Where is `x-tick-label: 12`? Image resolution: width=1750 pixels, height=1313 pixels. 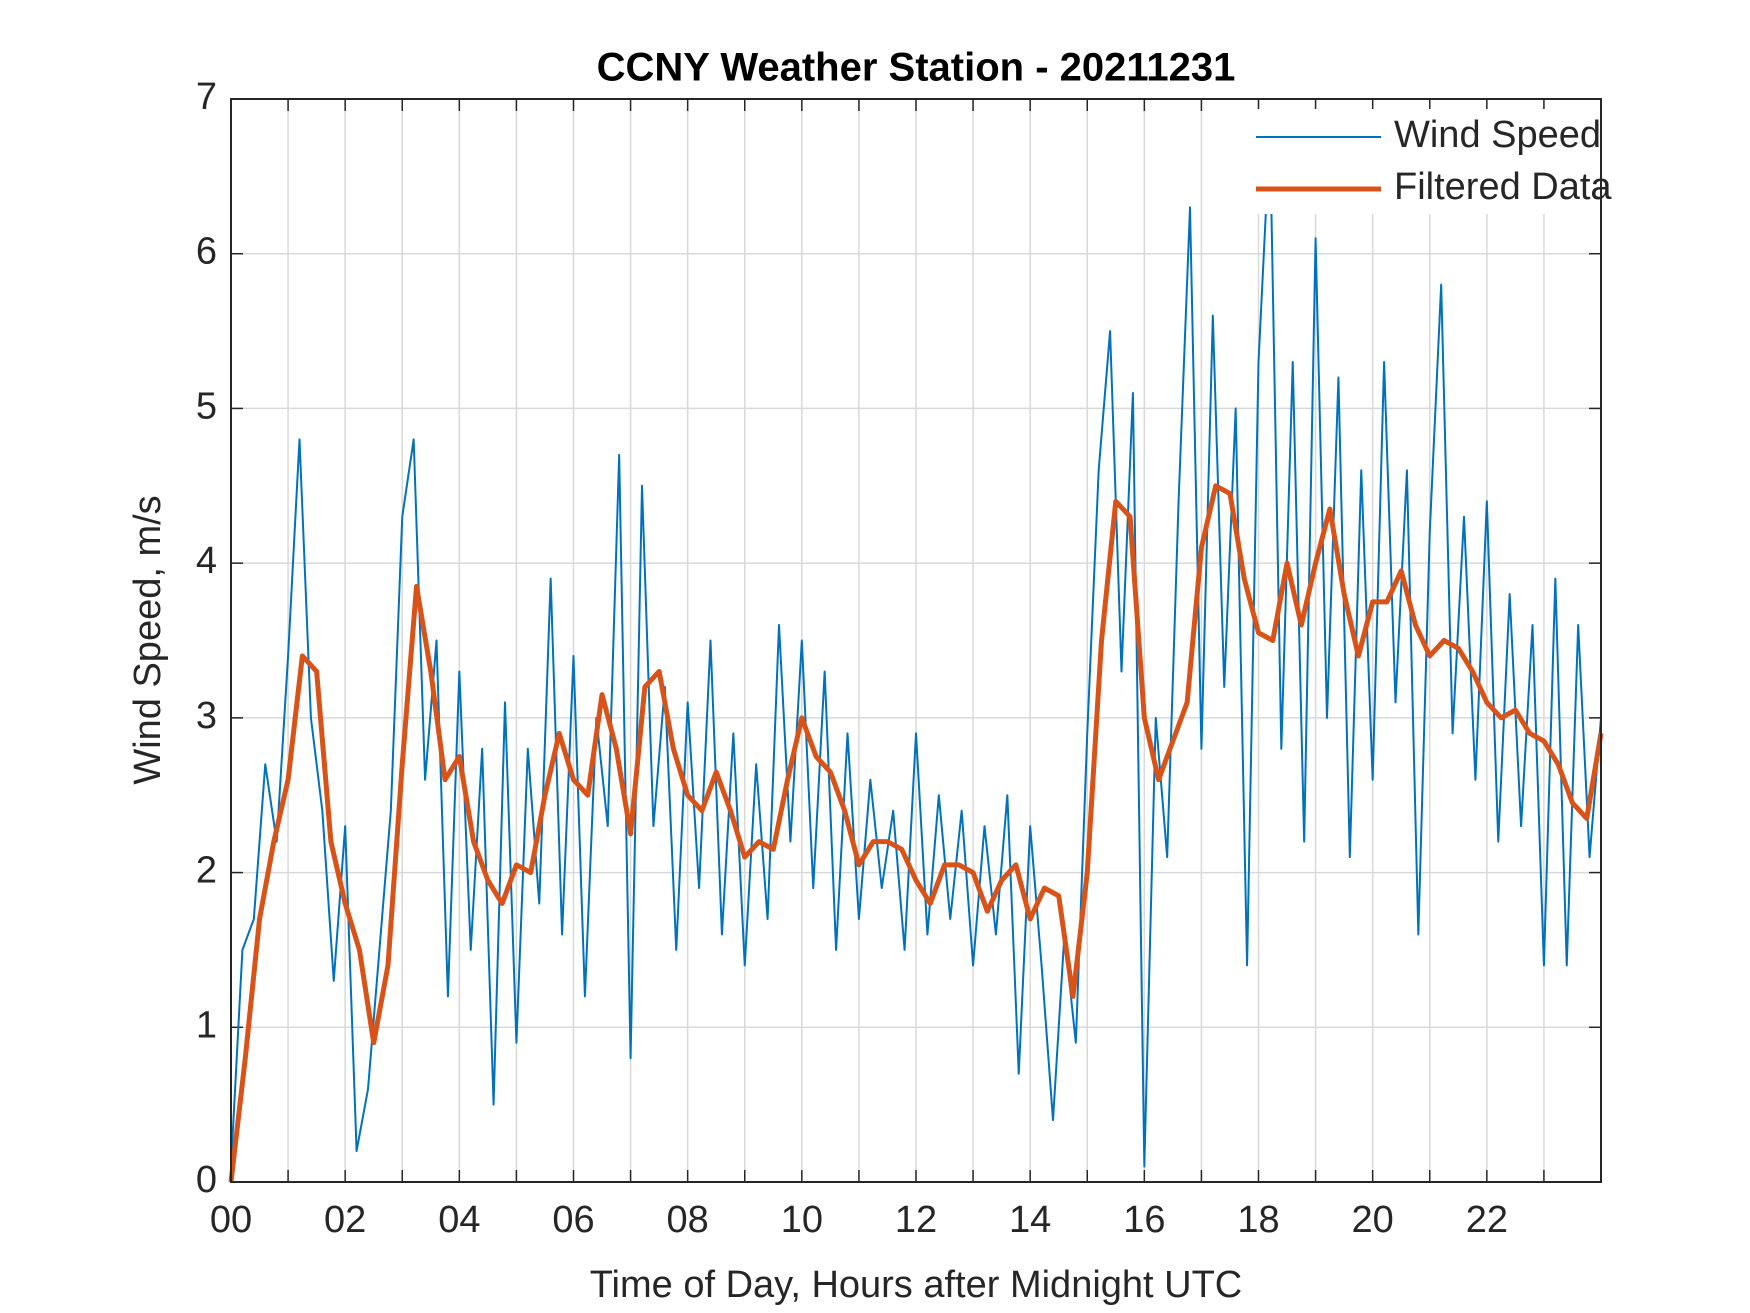 x-tick-label: 12 is located at coordinates (916, 1220).